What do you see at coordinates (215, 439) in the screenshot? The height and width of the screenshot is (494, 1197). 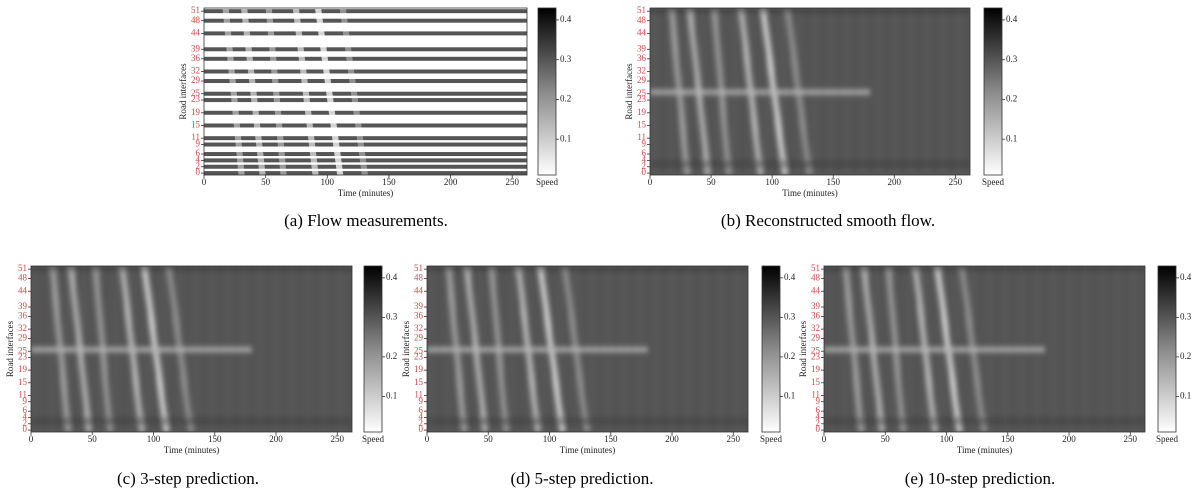 I see `x-tick-label: 150` at bounding box center [215, 439].